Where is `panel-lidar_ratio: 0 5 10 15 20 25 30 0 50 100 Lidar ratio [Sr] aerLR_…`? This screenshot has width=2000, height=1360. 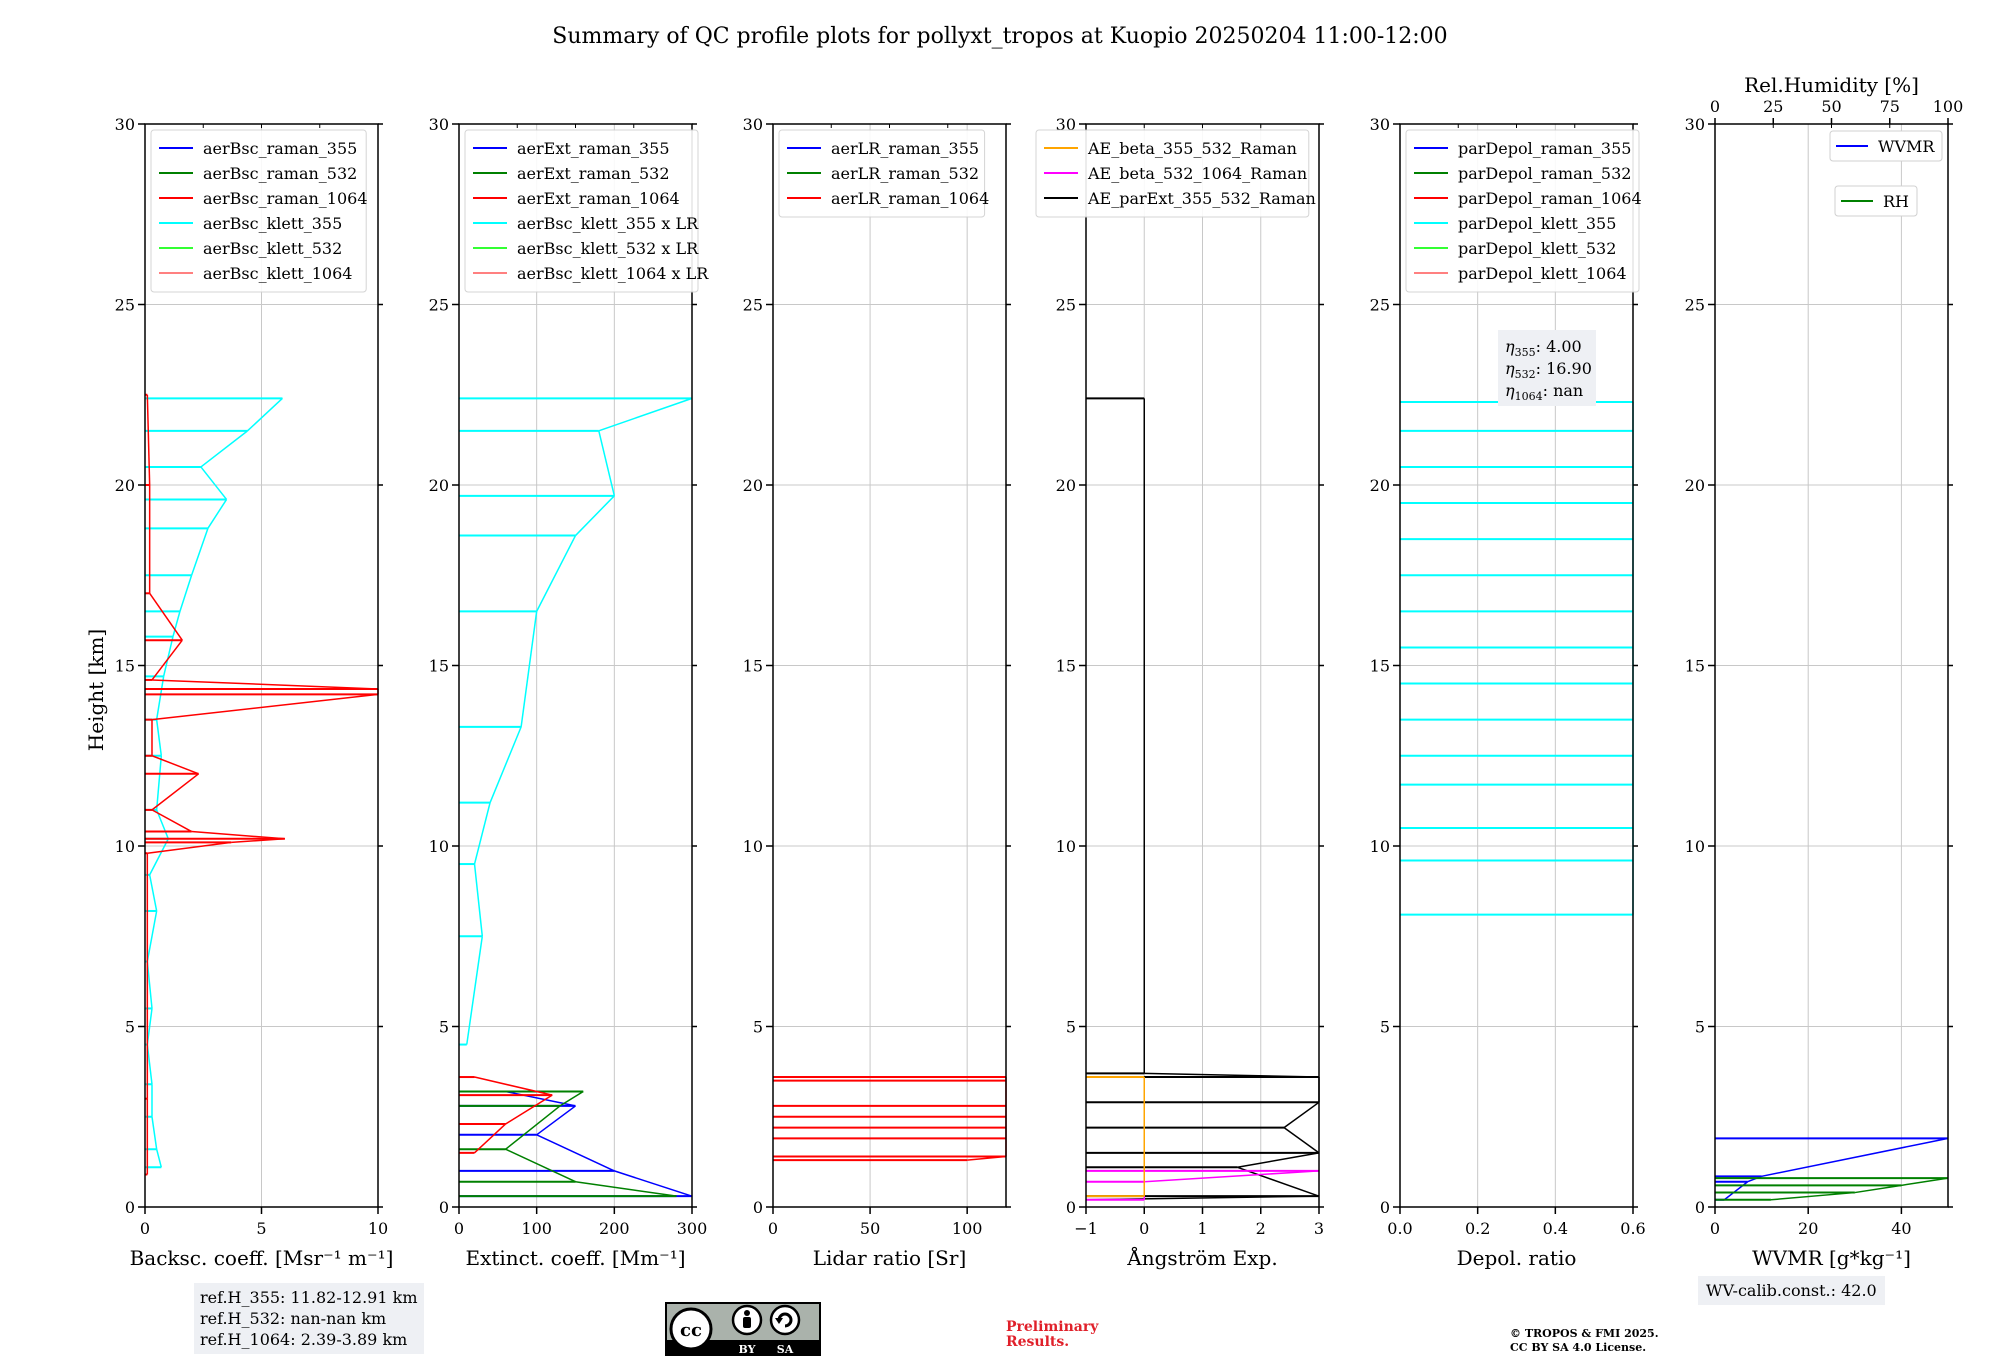 panel-lidar_ratio: 0 5 10 15 20 25 30 0 50 100 Lidar ratio [Sr] aerLR_… is located at coordinates (877, 692).